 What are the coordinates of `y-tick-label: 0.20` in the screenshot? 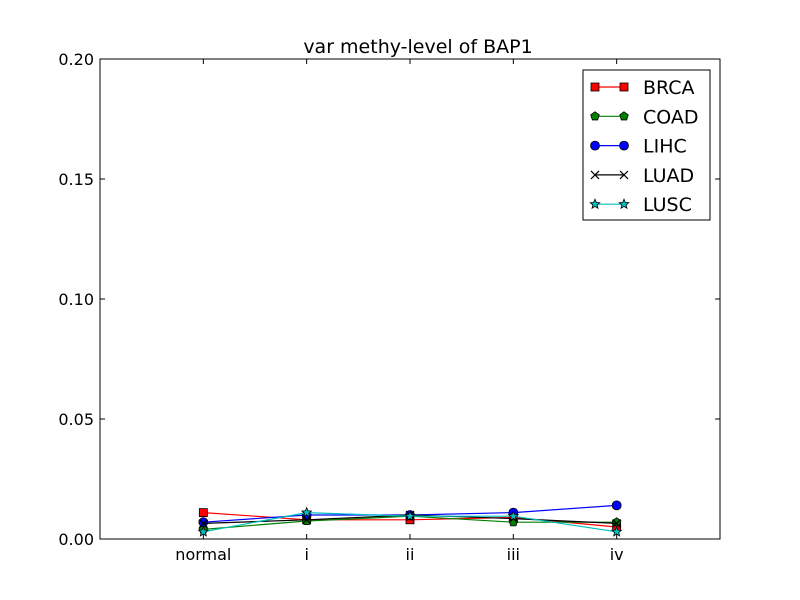 It's located at (76, 59).